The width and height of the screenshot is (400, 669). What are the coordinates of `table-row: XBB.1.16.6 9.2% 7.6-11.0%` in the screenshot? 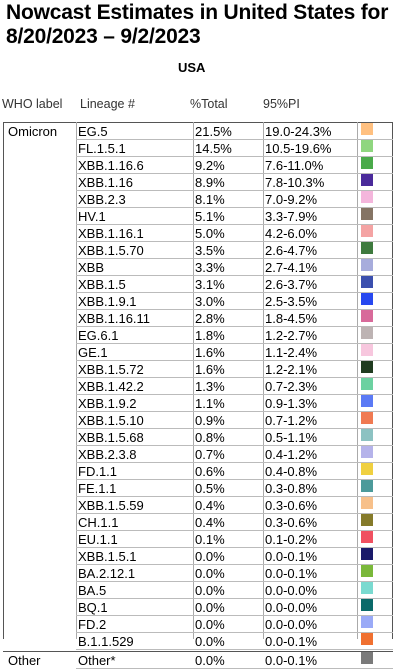 It's located at (234, 165).